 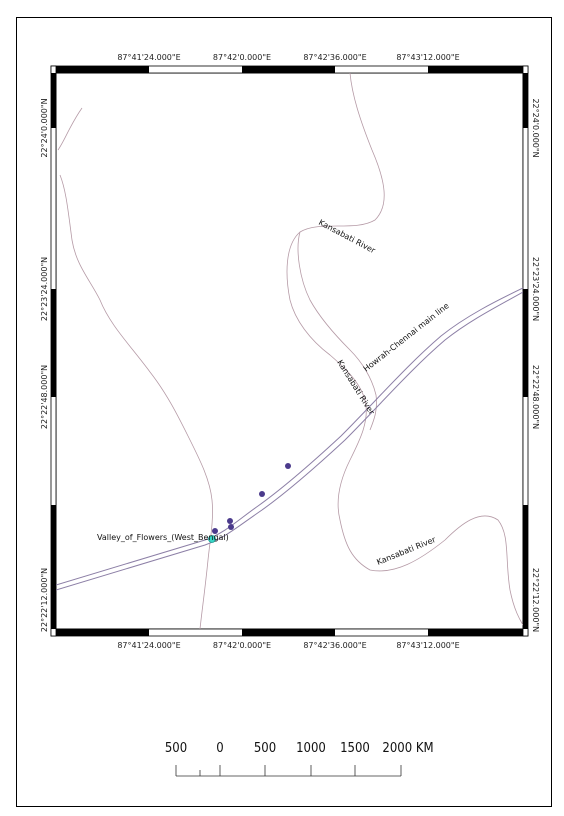 What do you see at coordinates (148, 57) in the screenshot?
I see `top-coord-label: 87°41'24.000"E` at bounding box center [148, 57].